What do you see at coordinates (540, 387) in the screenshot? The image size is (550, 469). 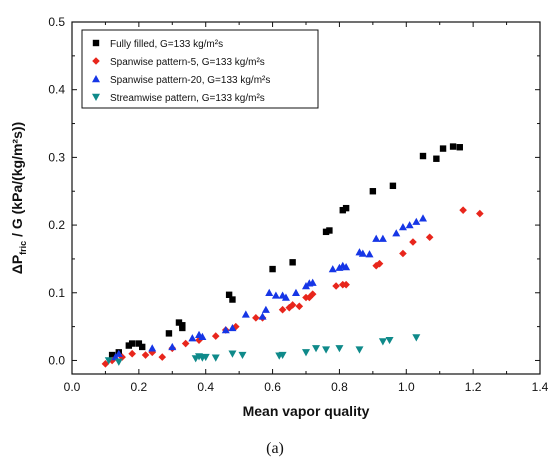 I see `x-tick-label: 1.4` at bounding box center [540, 387].